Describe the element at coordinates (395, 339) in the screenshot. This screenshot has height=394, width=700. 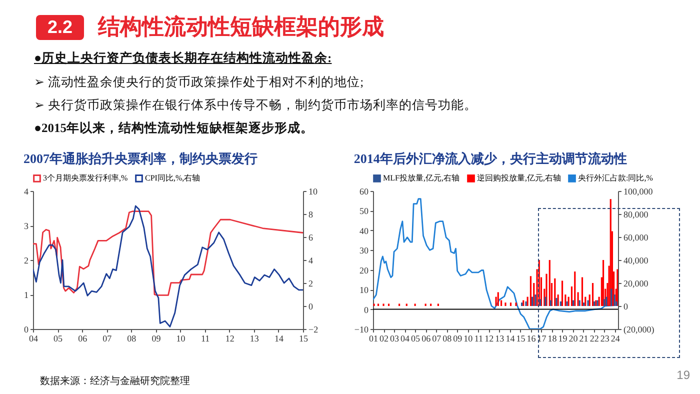
I see `x-tick-label: 03` at that location.